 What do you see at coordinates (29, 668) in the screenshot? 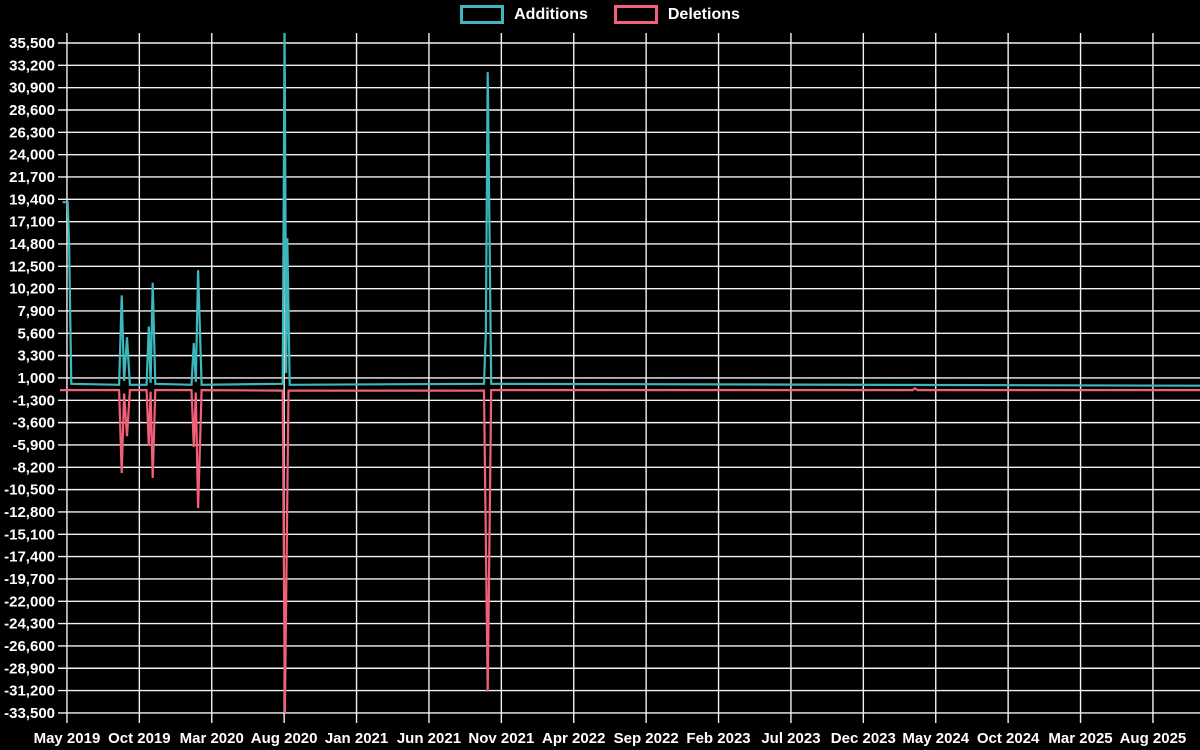
I see `y-axis-label: -28,900` at bounding box center [29, 668].